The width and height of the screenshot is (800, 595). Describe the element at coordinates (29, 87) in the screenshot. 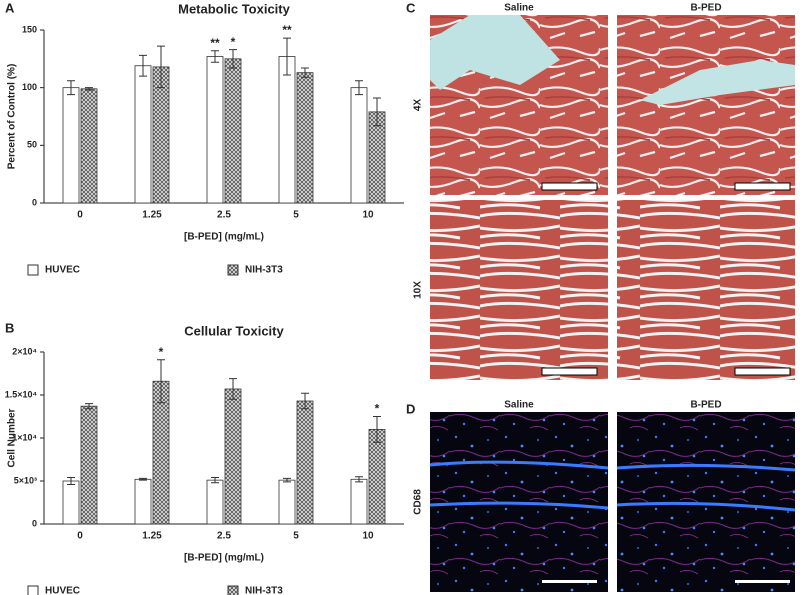

I see `y-tick-label: 100` at that location.